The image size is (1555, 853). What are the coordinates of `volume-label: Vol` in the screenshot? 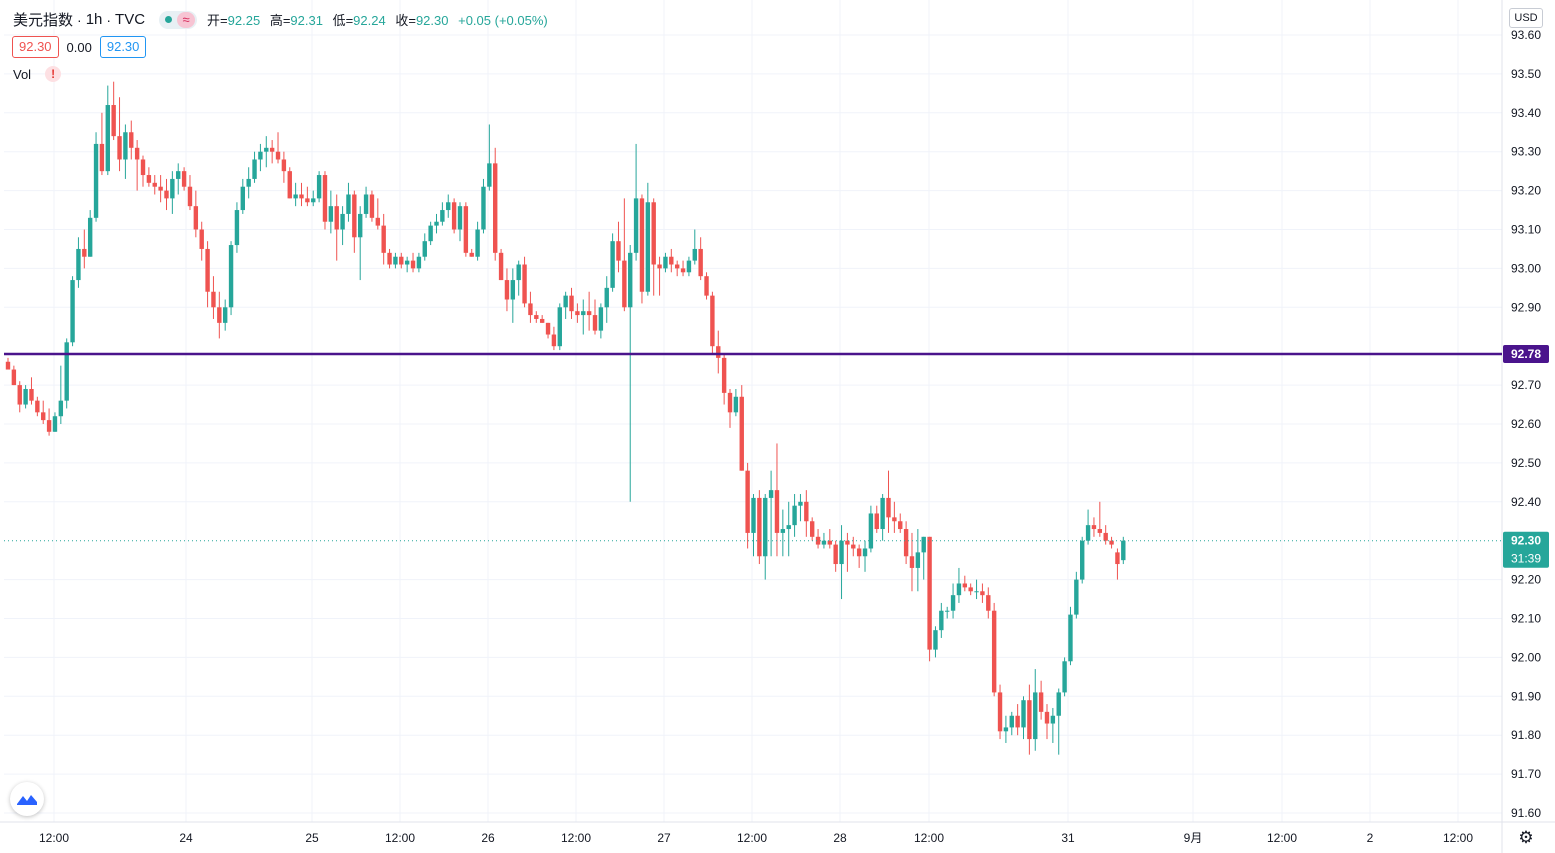 It's located at (22, 74).